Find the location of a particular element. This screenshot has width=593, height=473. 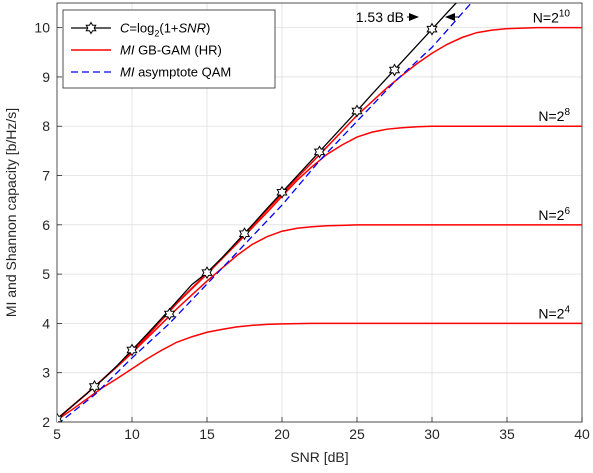

gap-arrowhead-left is located at coordinates (414, 17).